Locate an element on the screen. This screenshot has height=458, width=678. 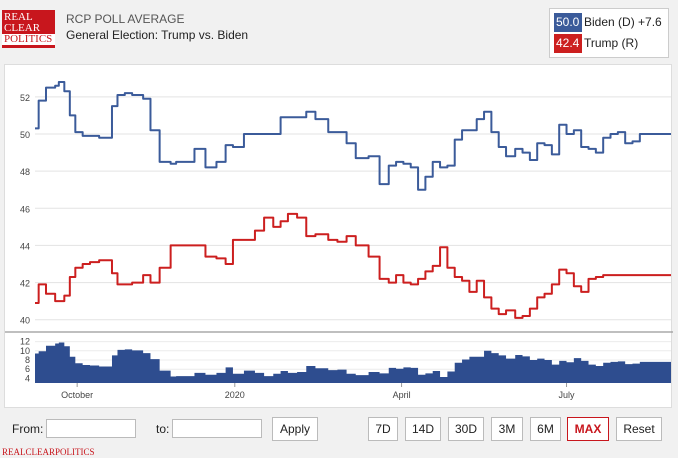
x-tick-label-0: October is located at coordinates (77, 395).